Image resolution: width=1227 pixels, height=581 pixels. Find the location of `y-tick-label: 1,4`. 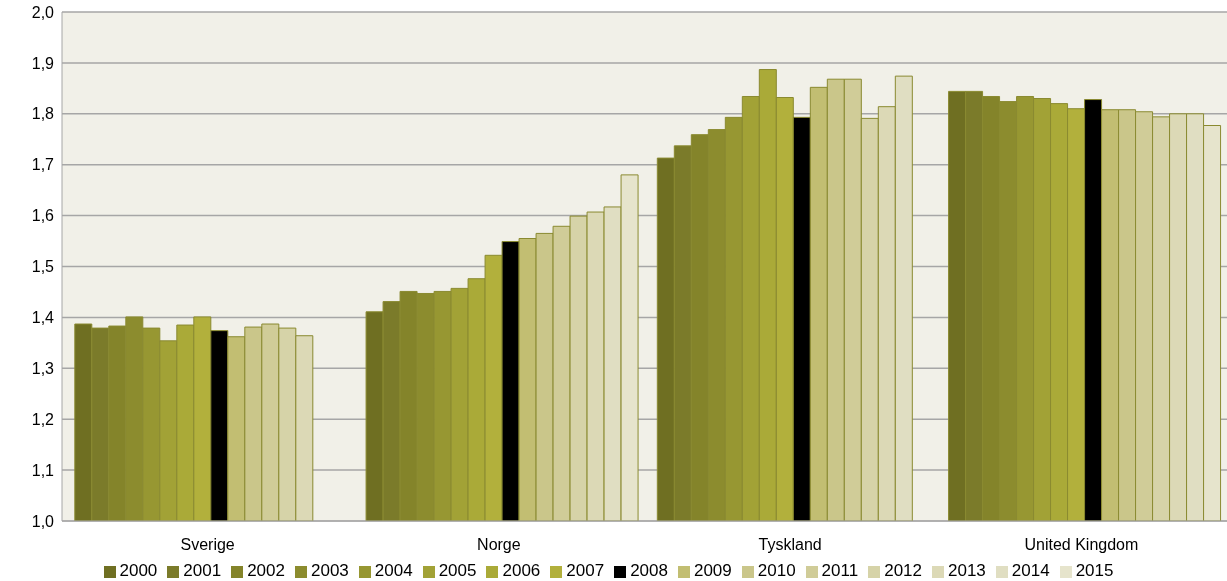

y-tick-label: 1,4 is located at coordinates (43, 318).